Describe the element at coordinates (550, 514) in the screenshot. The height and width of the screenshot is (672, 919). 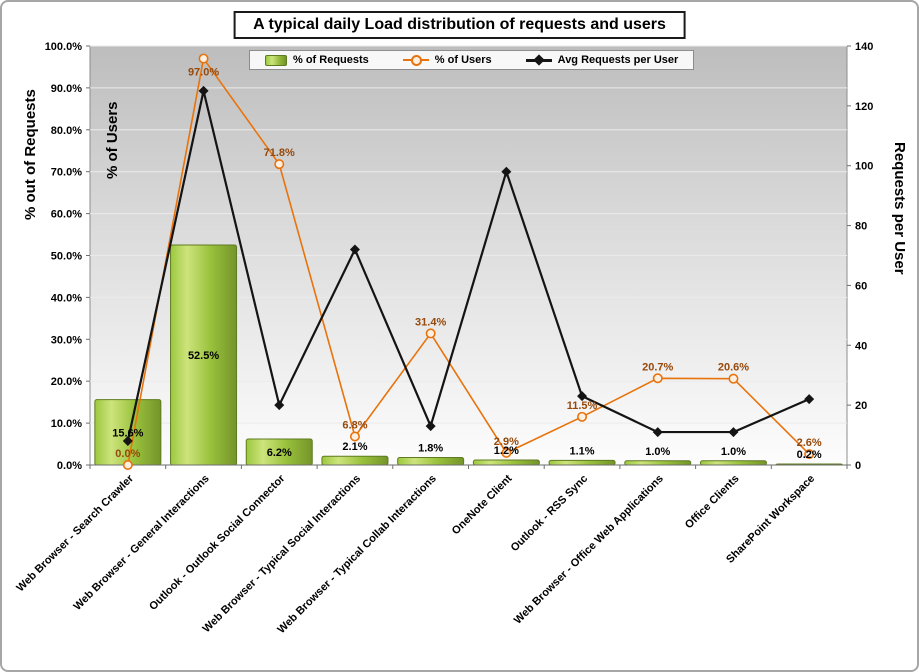
I see `category-label: Outlook - RSS Sync` at that location.